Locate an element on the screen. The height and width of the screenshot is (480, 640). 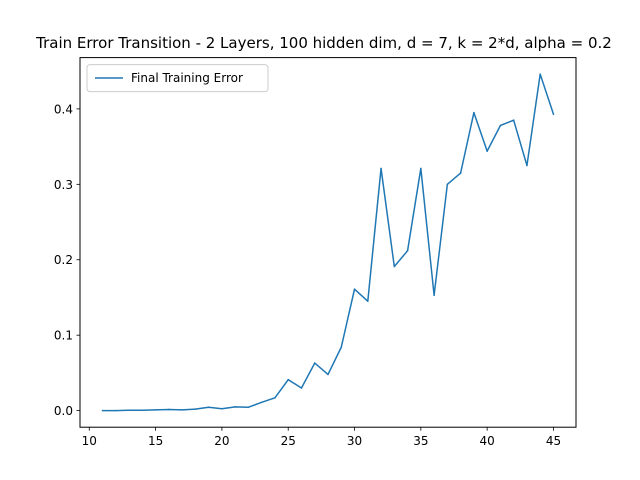
legend: Final Training Error is located at coordinates (177, 78).